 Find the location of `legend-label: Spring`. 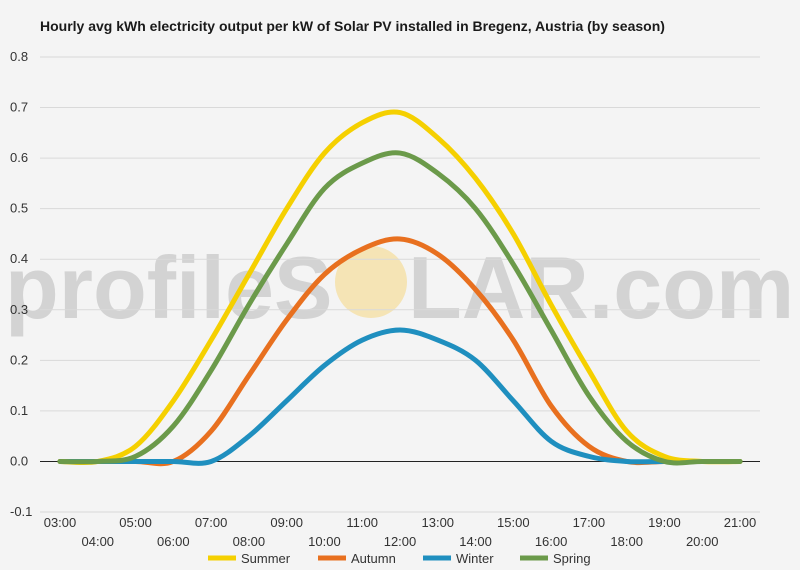

legend-label: Spring is located at coordinates (572, 558).